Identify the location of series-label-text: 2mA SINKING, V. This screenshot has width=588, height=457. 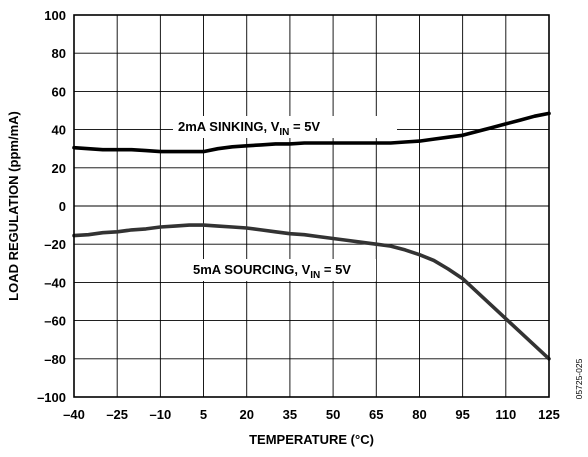
(229, 126).